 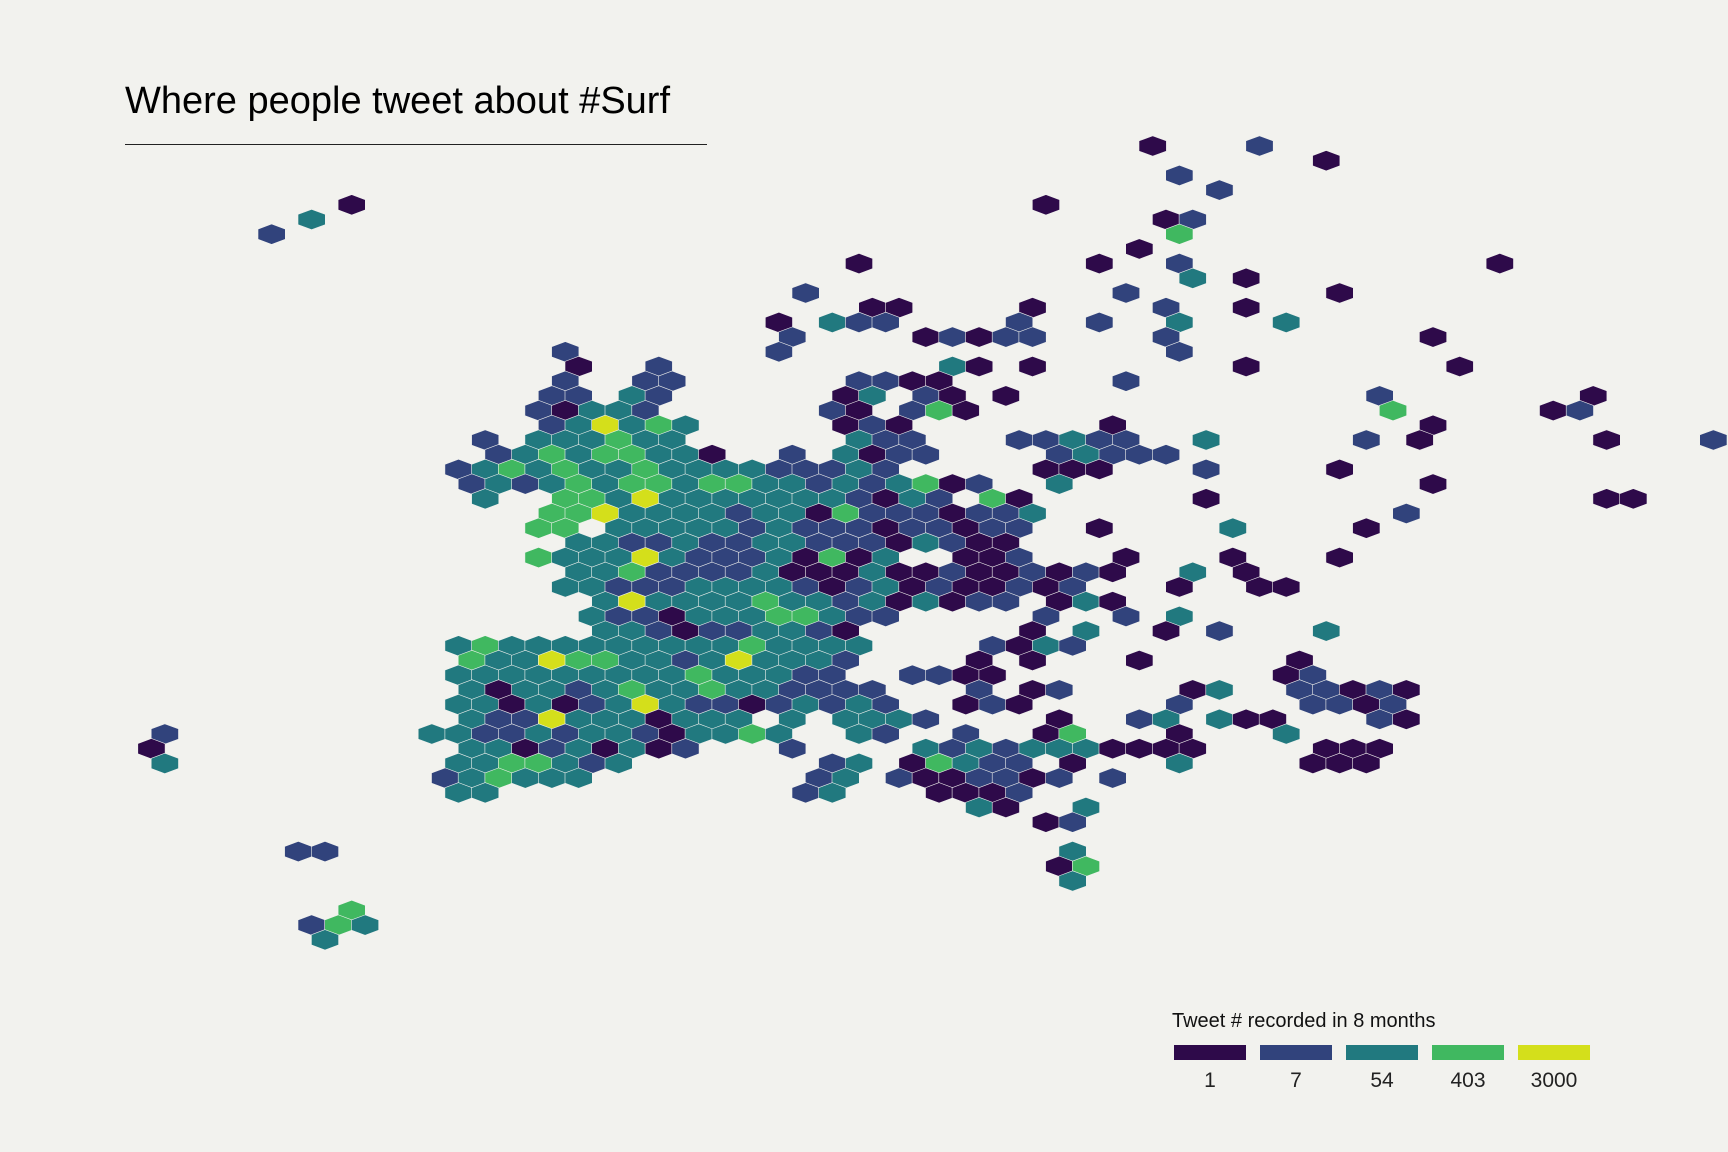 I want to click on map-title: Where people tweet about #Surf, so click(x=398, y=101).